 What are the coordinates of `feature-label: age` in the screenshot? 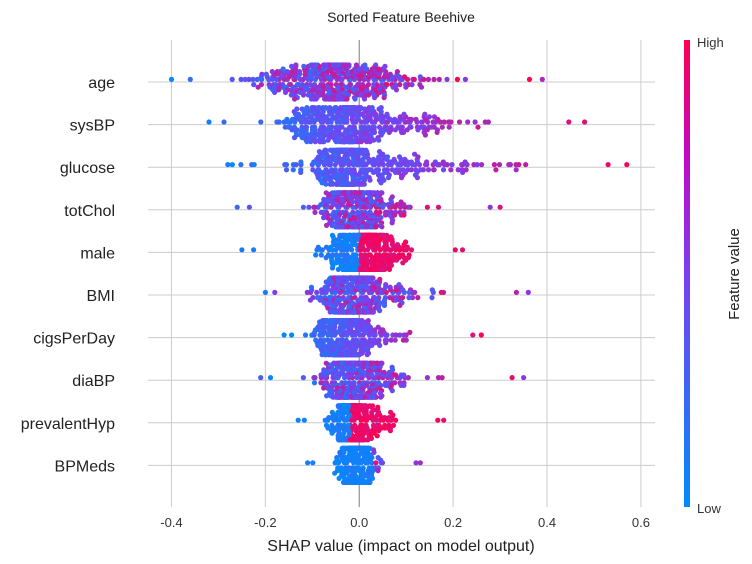 It's located at (101, 83).